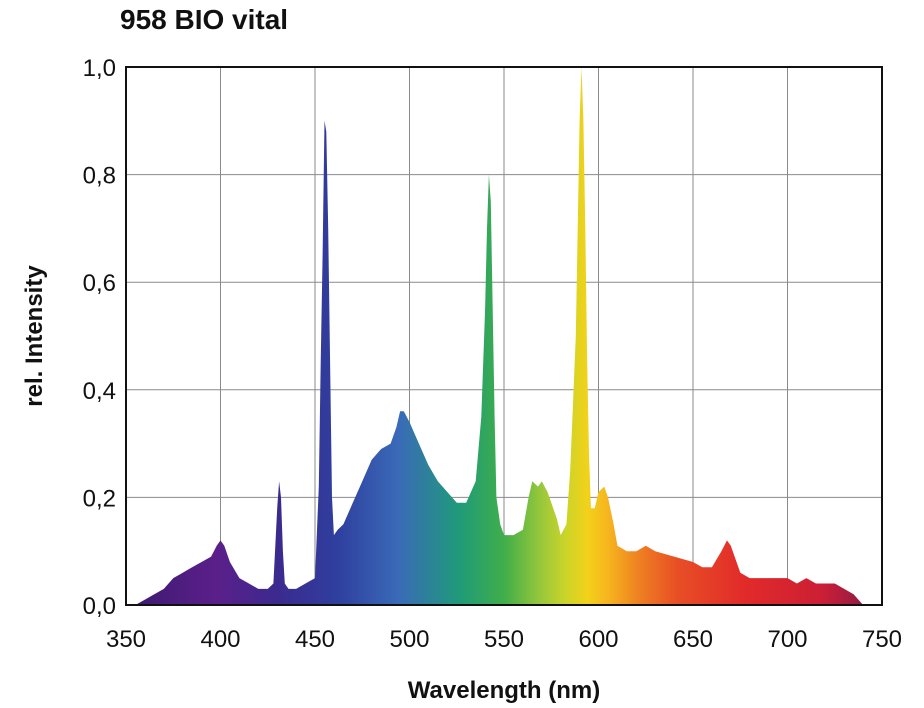 The image size is (924, 708). What do you see at coordinates (34, 336) in the screenshot?
I see `y-axis-title: rel. Intensity` at bounding box center [34, 336].